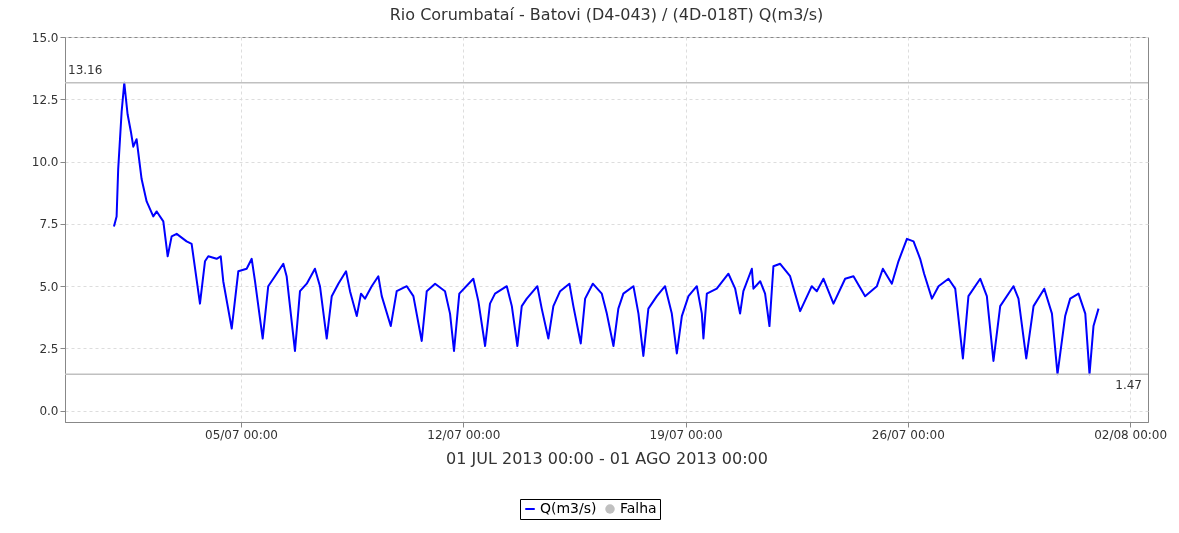 The image size is (1179, 533). Describe the element at coordinates (49, 411) in the screenshot. I see `y-tick-label: 0.0` at that location.